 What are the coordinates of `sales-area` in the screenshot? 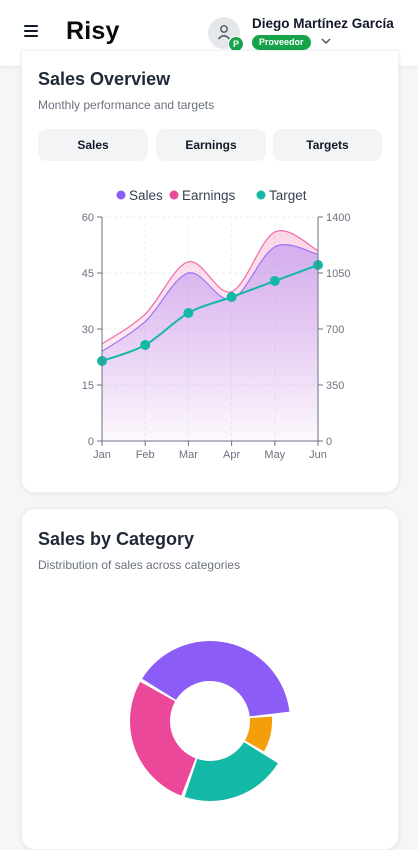 It's located at (210, 342).